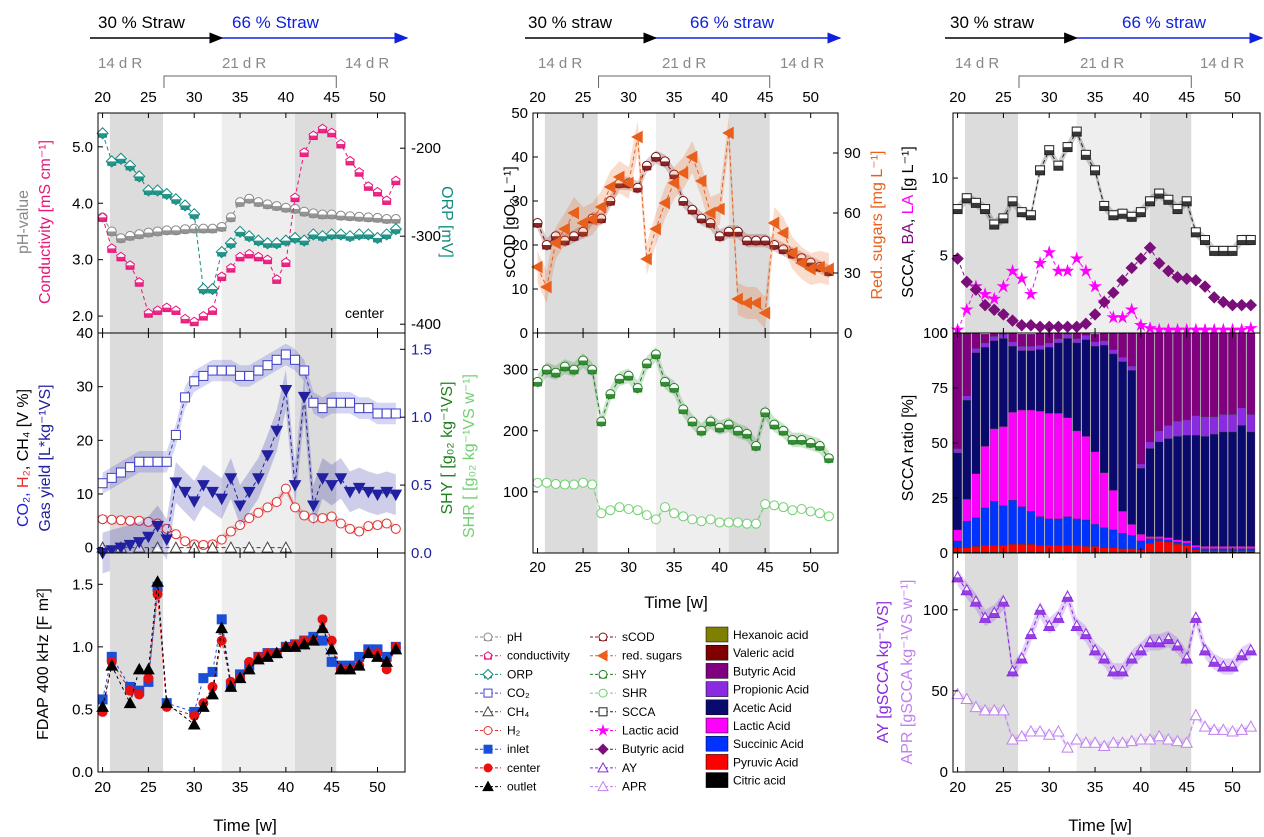 The width and height of the screenshot is (1264, 837). What do you see at coordinates (231, 547) in the screenshot?
I see `ch4-series-point` at bounding box center [231, 547].